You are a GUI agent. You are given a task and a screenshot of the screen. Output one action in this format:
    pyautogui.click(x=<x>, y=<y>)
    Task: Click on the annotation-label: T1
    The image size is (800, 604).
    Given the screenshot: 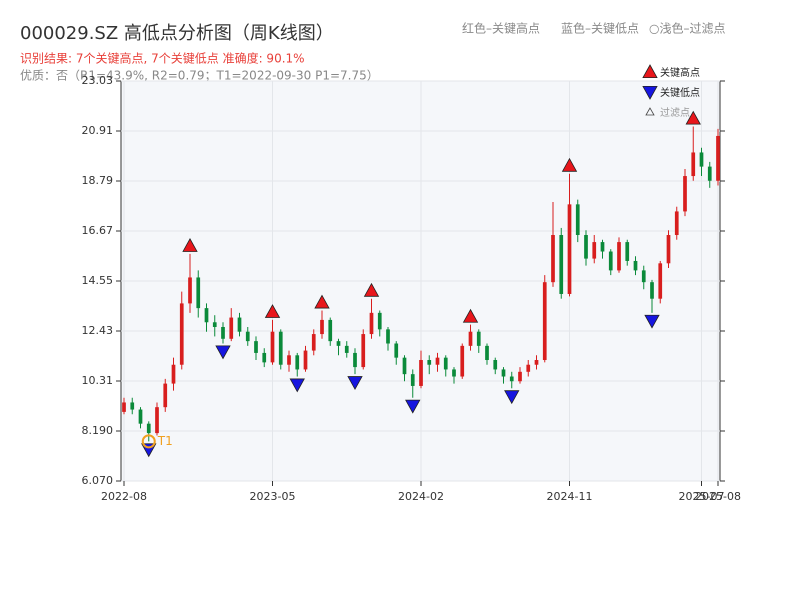 What is the action you would take?
    pyautogui.click(x=165, y=441)
    